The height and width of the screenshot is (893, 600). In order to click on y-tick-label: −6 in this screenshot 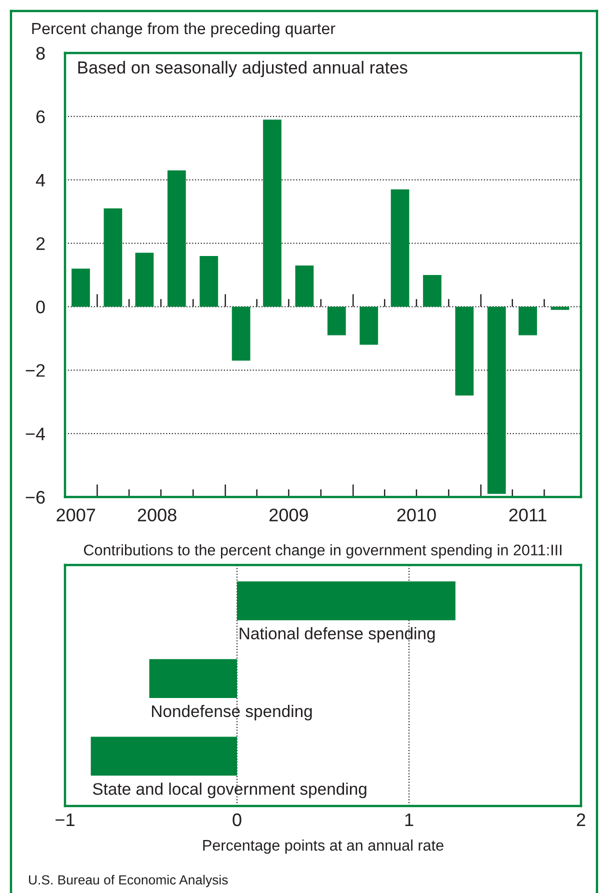, I will do `click(35, 497)`.